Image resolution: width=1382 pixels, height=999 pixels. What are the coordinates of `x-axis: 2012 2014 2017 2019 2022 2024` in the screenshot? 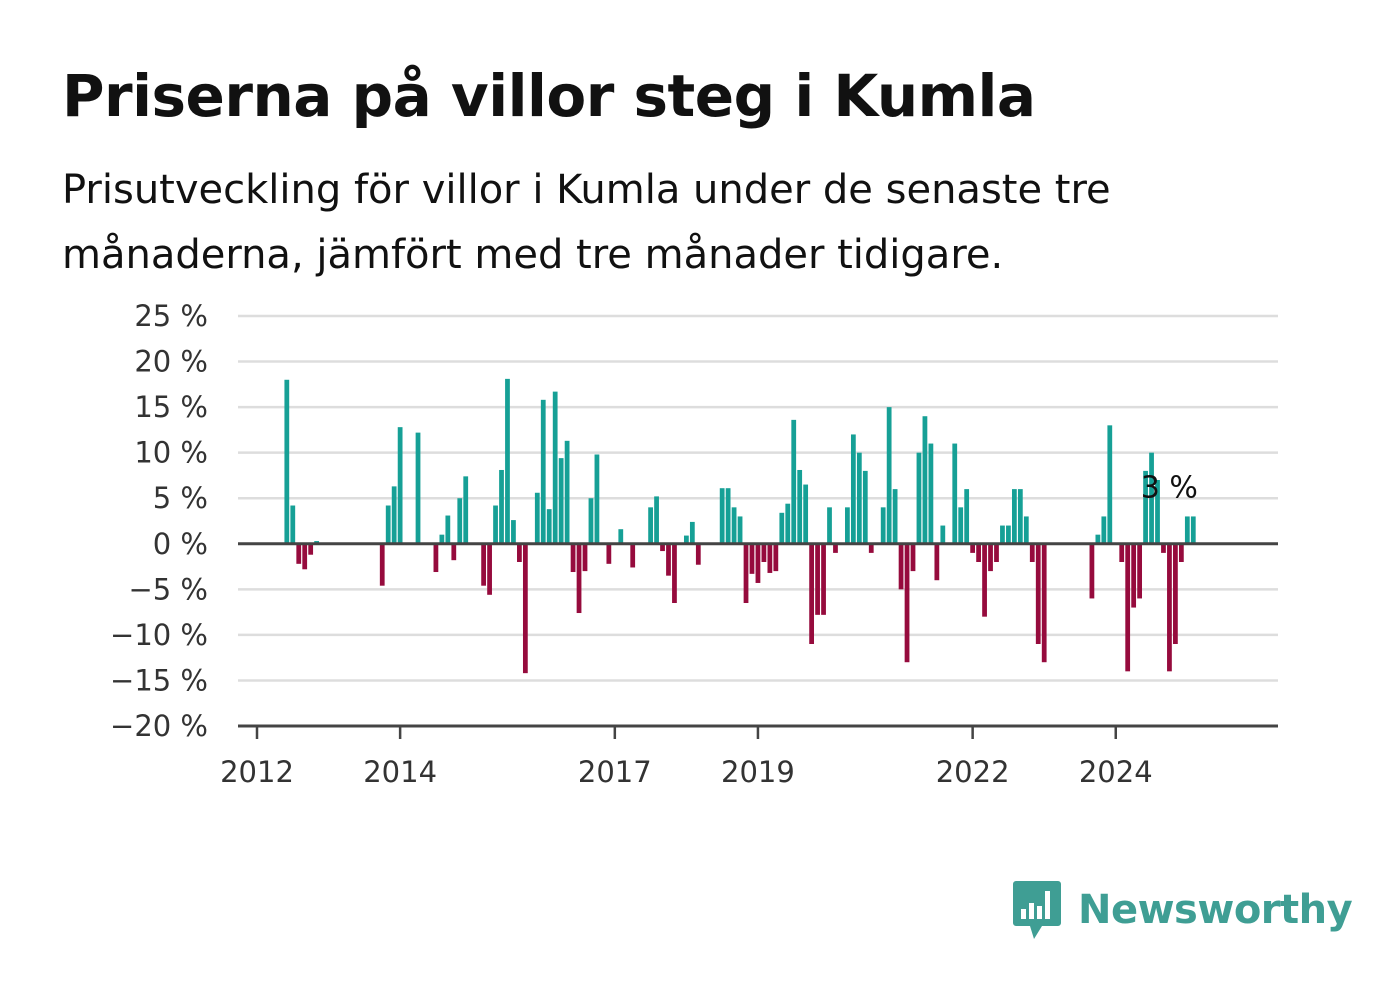 It's located at (749, 756).